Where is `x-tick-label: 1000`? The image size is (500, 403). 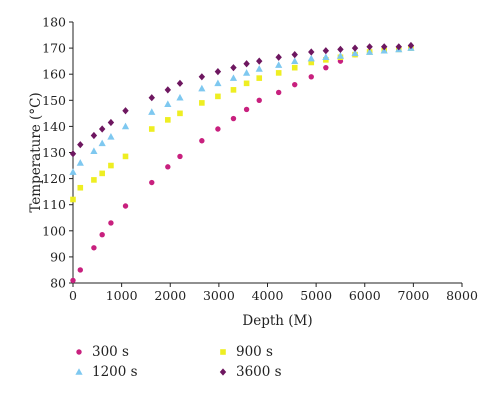
x-tick-label: 1000 is located at coordinates (122, 295).